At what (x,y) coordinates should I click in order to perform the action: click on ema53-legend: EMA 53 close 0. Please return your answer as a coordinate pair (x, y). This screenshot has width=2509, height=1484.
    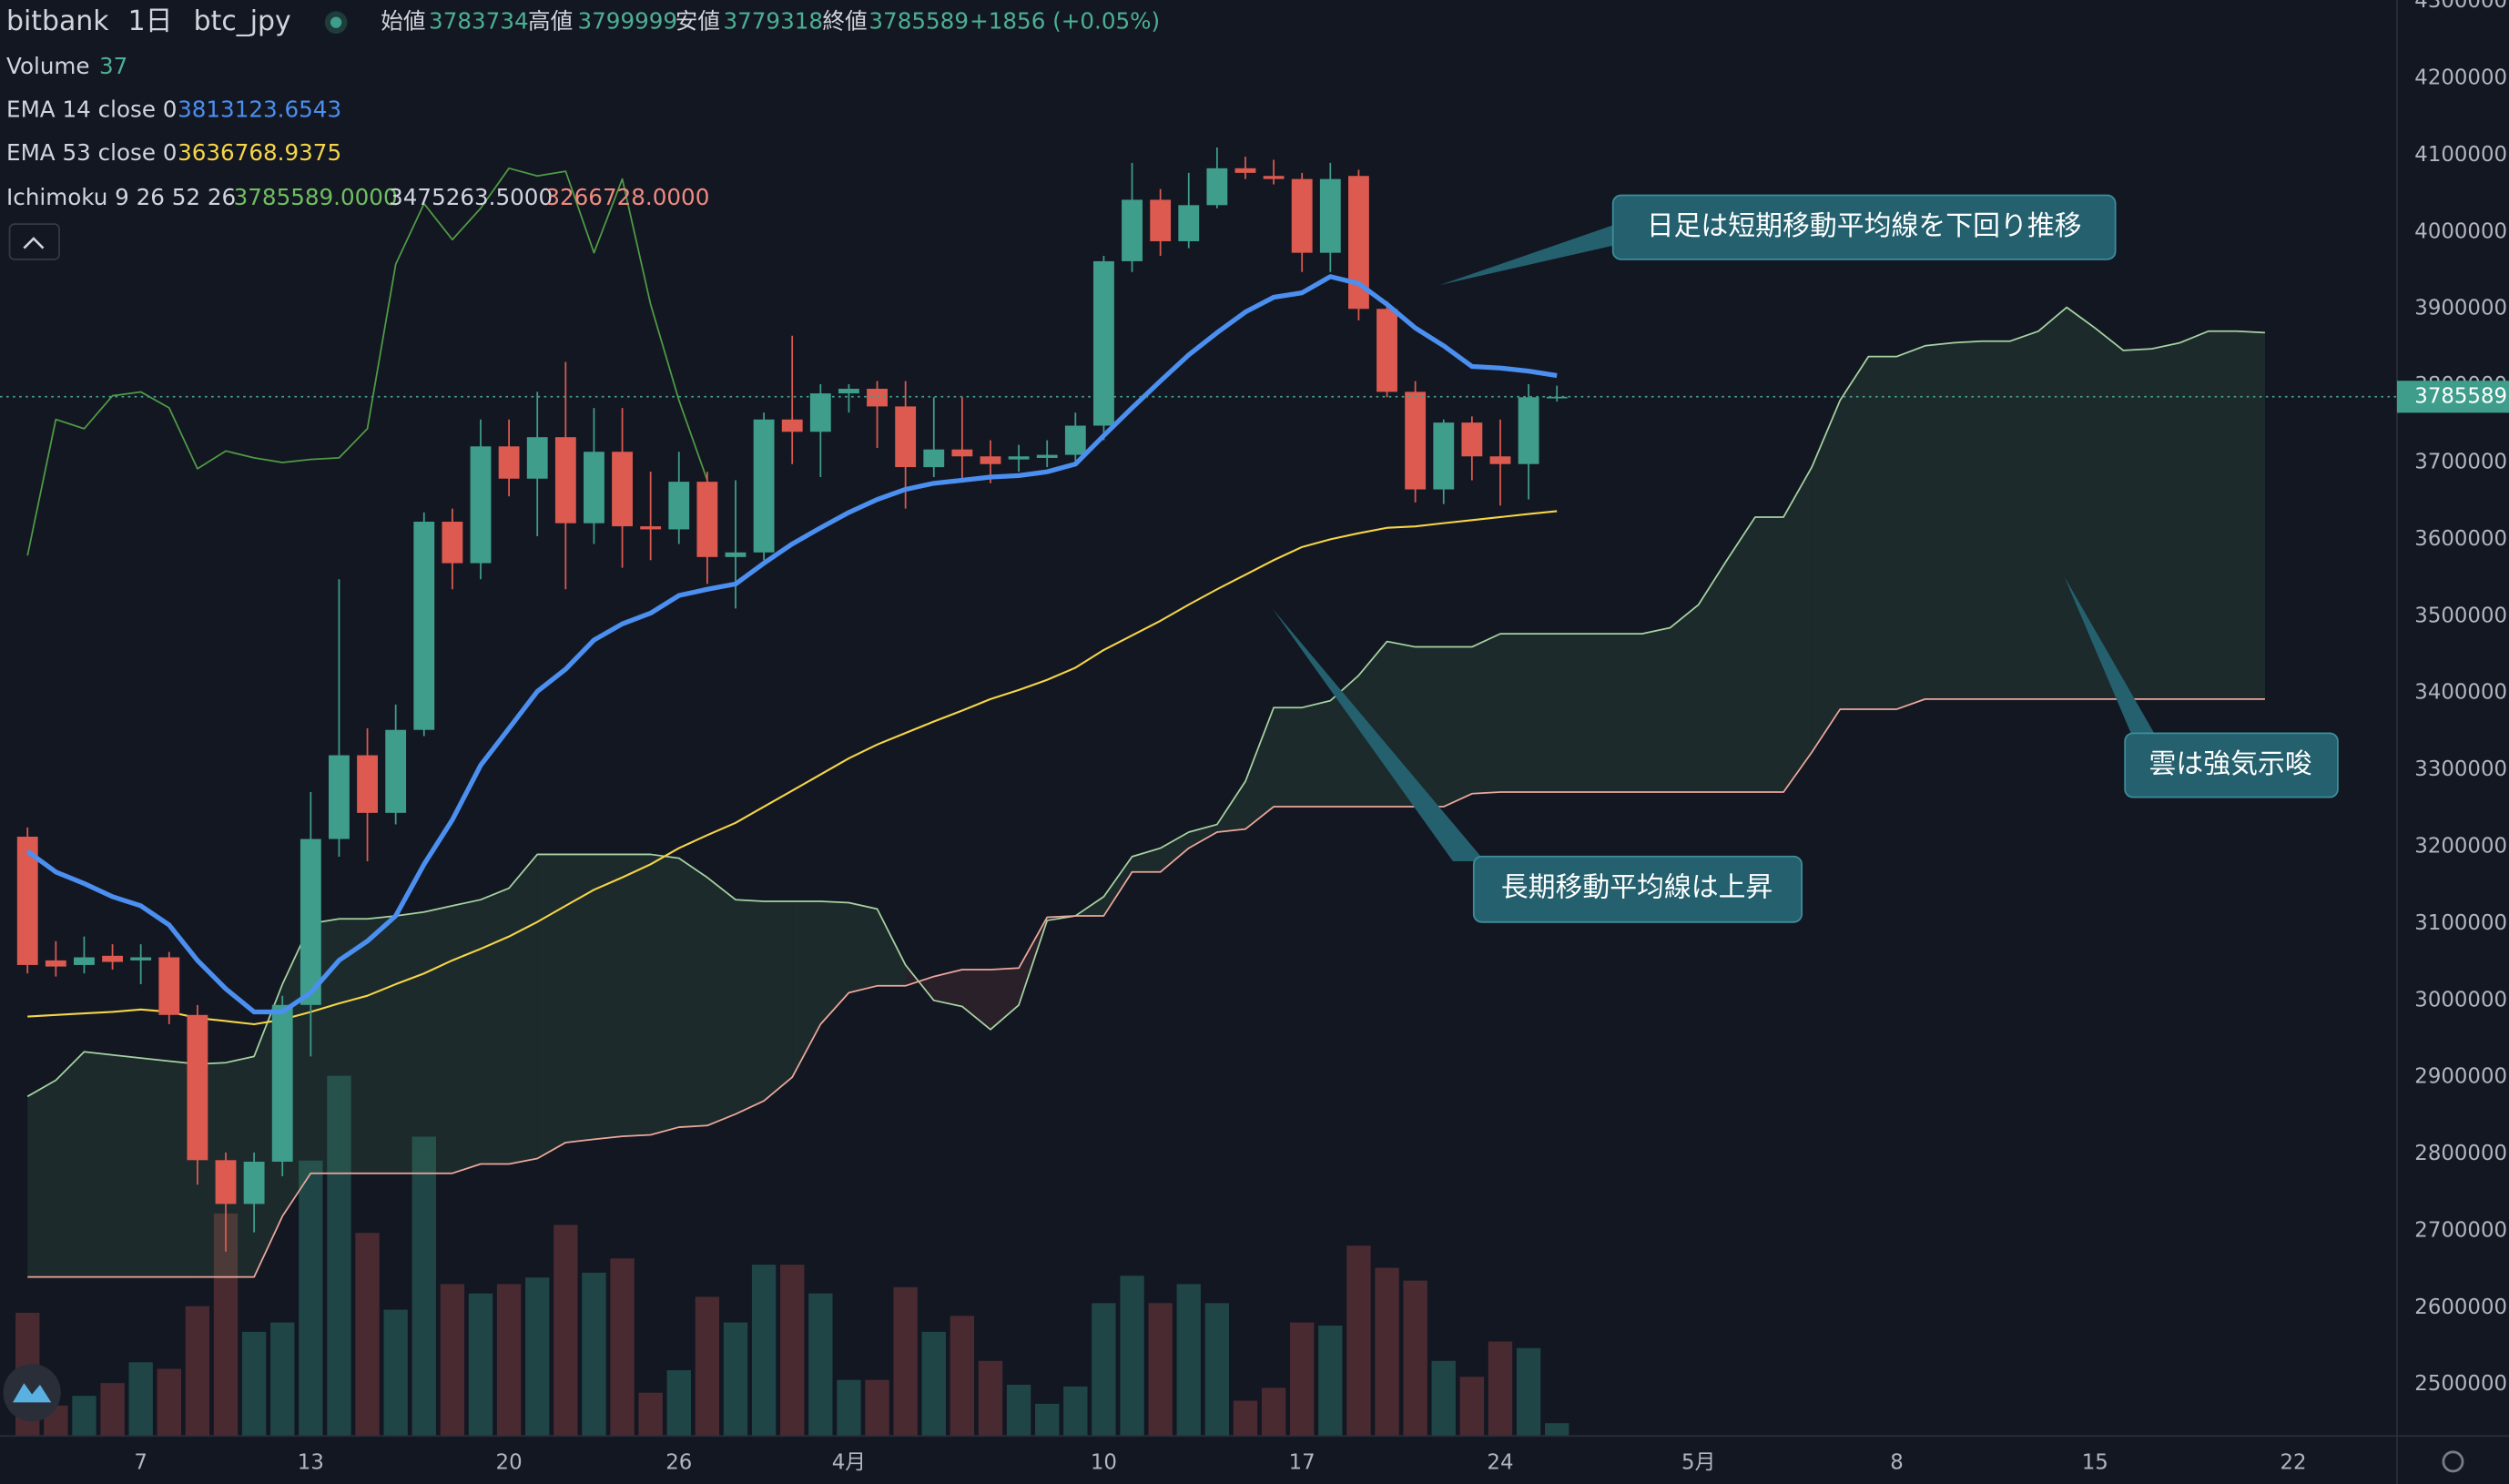
    Looking at the image, I should click on (91, 152).